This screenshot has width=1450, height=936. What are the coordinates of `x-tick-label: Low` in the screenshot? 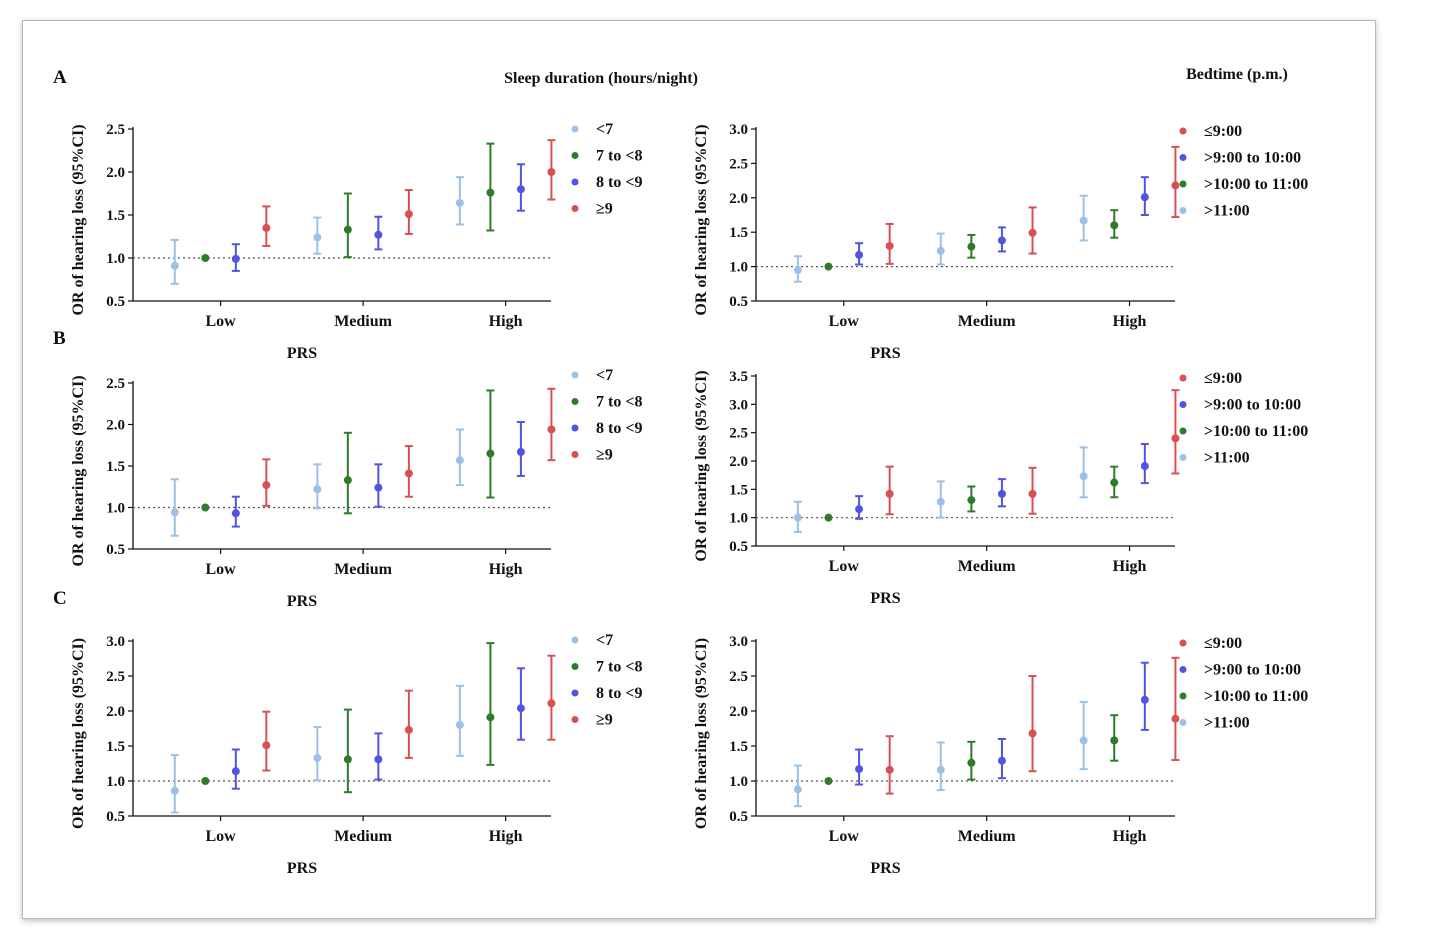 It's located at (844, 321).